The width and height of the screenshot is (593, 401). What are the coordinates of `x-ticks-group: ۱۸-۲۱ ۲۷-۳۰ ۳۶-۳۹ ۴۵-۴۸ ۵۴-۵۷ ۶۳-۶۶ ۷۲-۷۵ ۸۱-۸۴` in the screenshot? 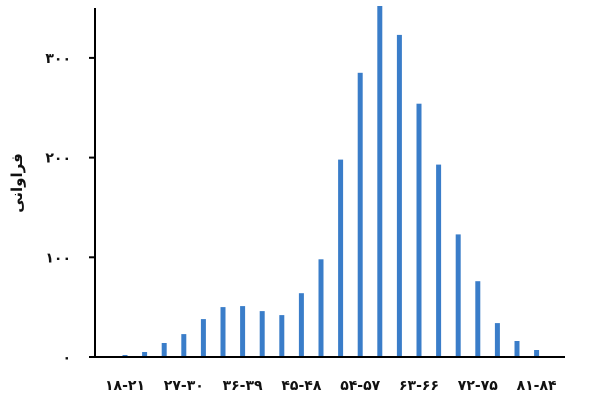 It's located at (331, 386).